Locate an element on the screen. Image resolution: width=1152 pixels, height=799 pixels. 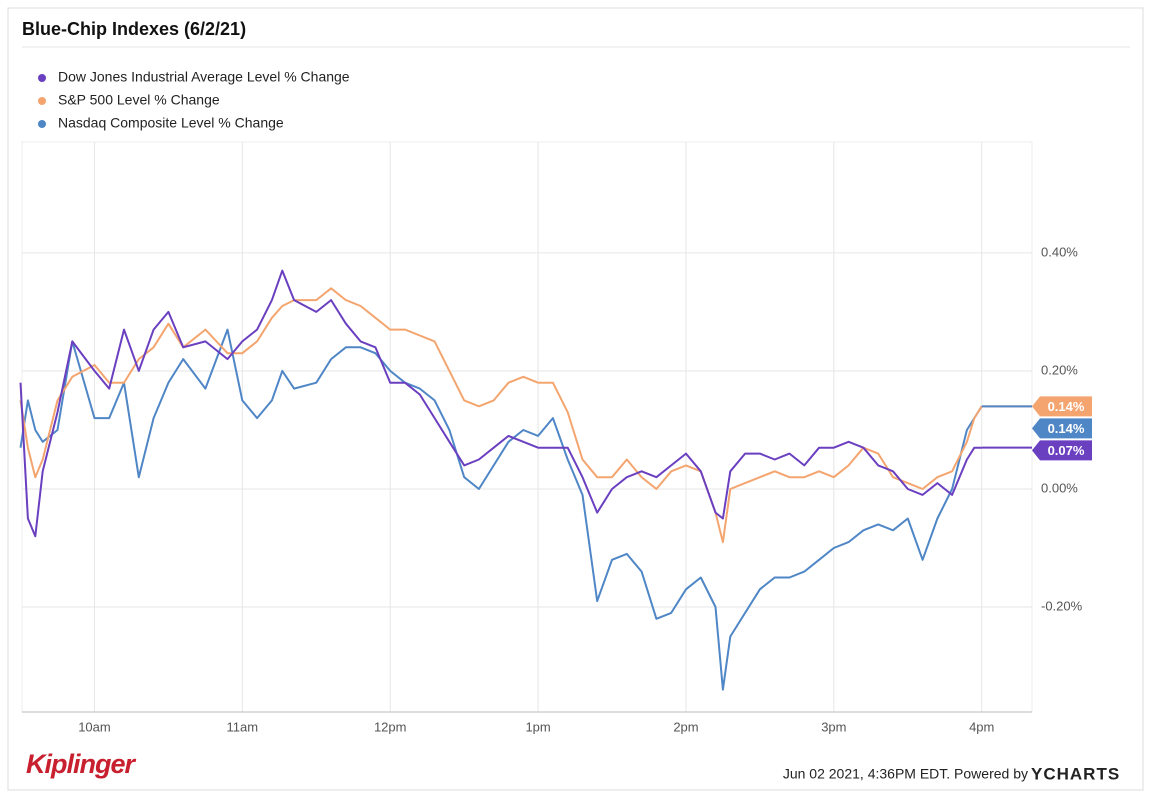
y-tick-label: 0.00% is located at coordinates (1059, 487).